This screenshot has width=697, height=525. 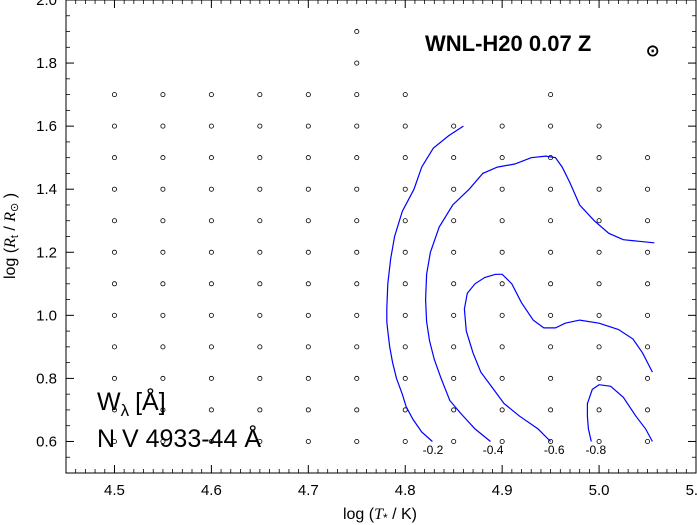 I want to click on y-tick-label: 2.0, so click(x=46, y=4).